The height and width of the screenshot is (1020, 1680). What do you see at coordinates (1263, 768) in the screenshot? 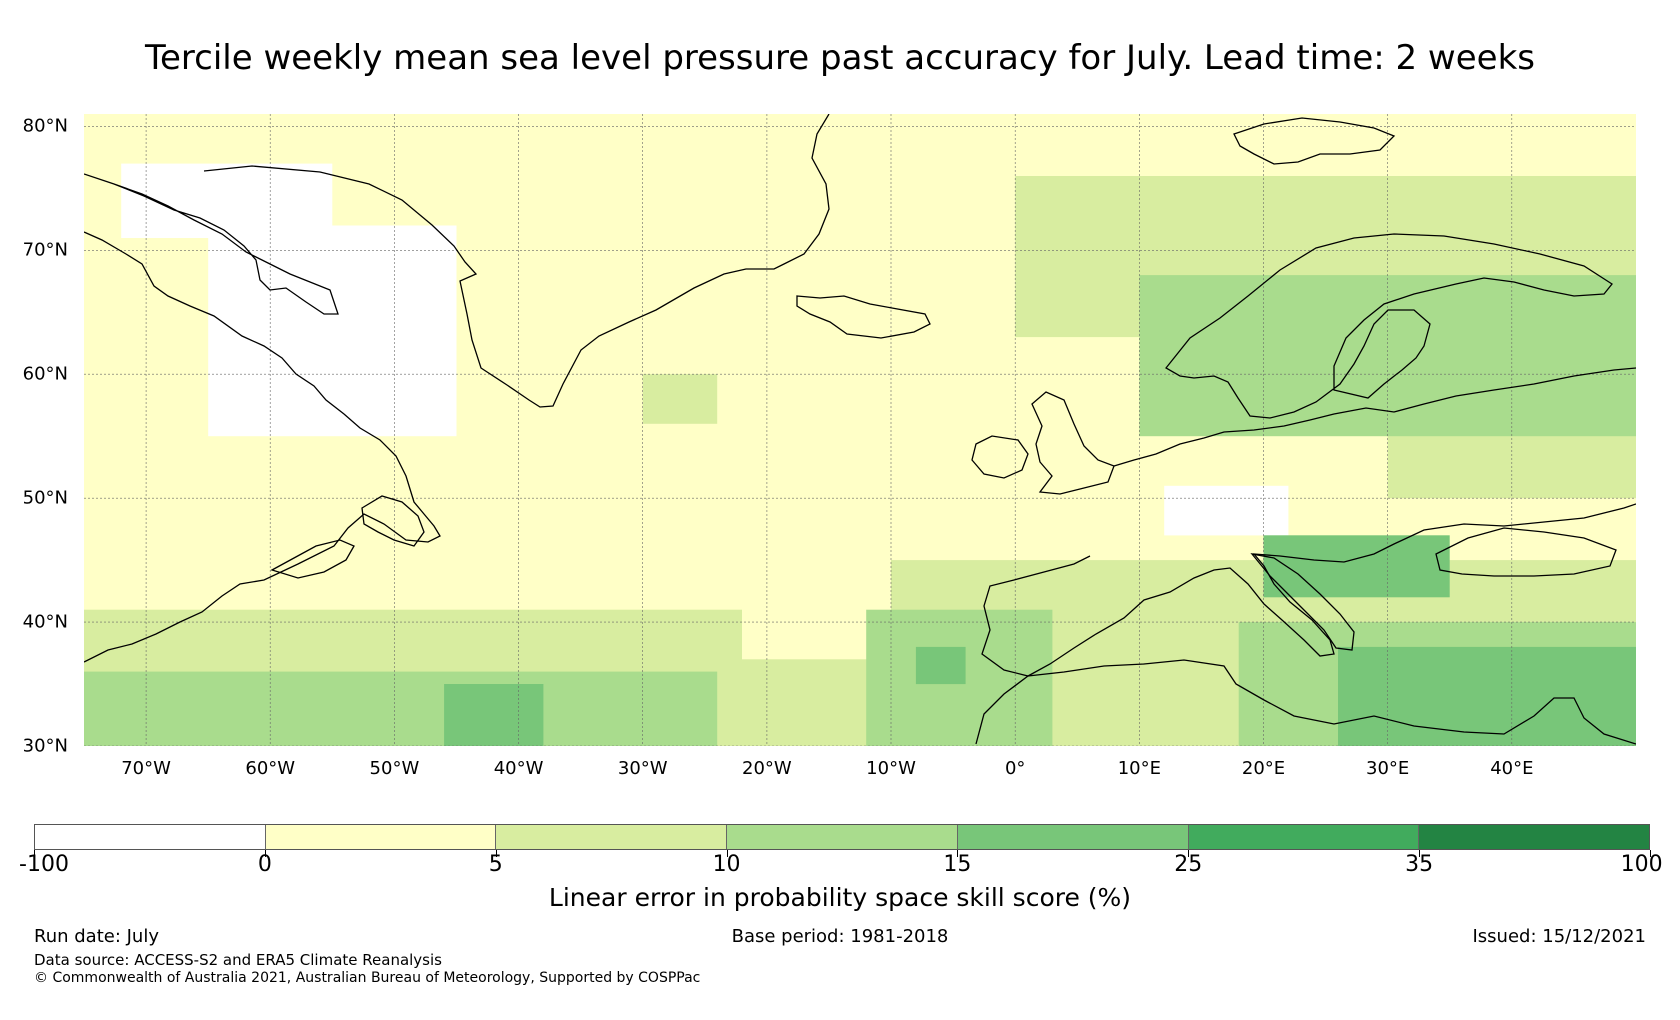
I see `lon-label-20e: 20°E` at bounding box center [1263, 768].